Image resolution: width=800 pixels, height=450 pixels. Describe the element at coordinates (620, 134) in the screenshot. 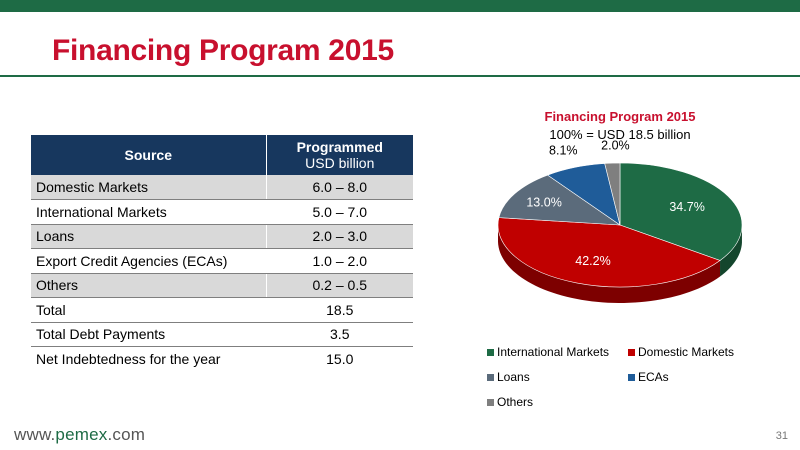

I see `chart-subtitle: 100% = USD 18.5 billion` at that location.